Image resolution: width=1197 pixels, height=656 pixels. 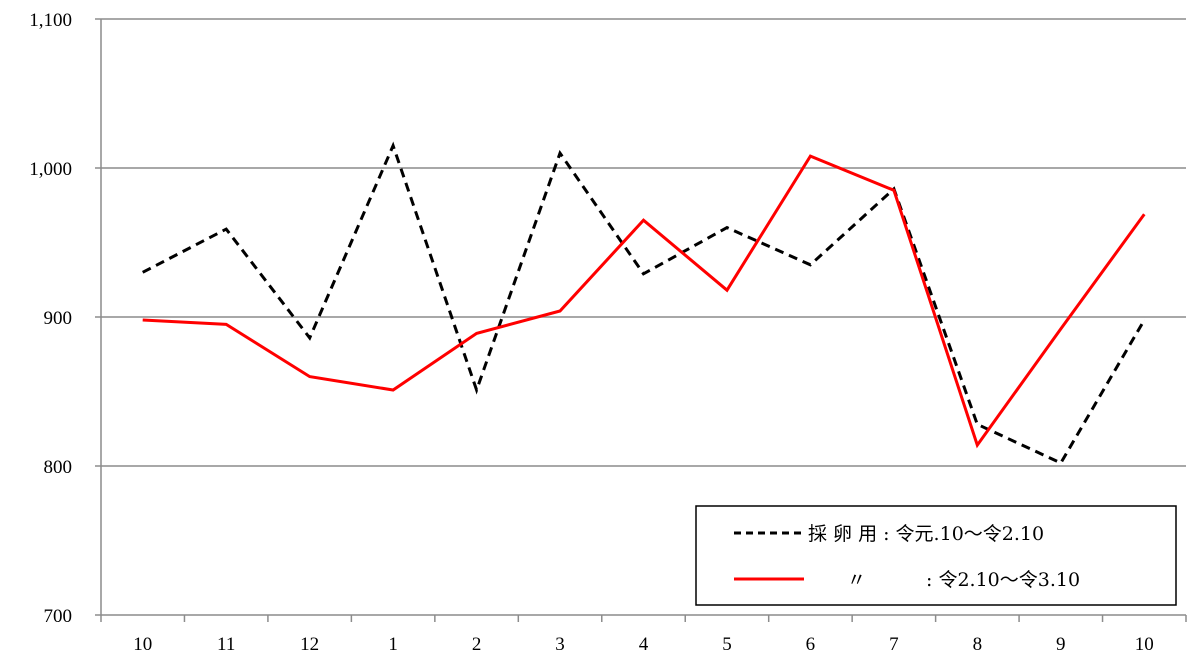 I want to click on x-tick-label-8: 6, so click(x=811, y=644).